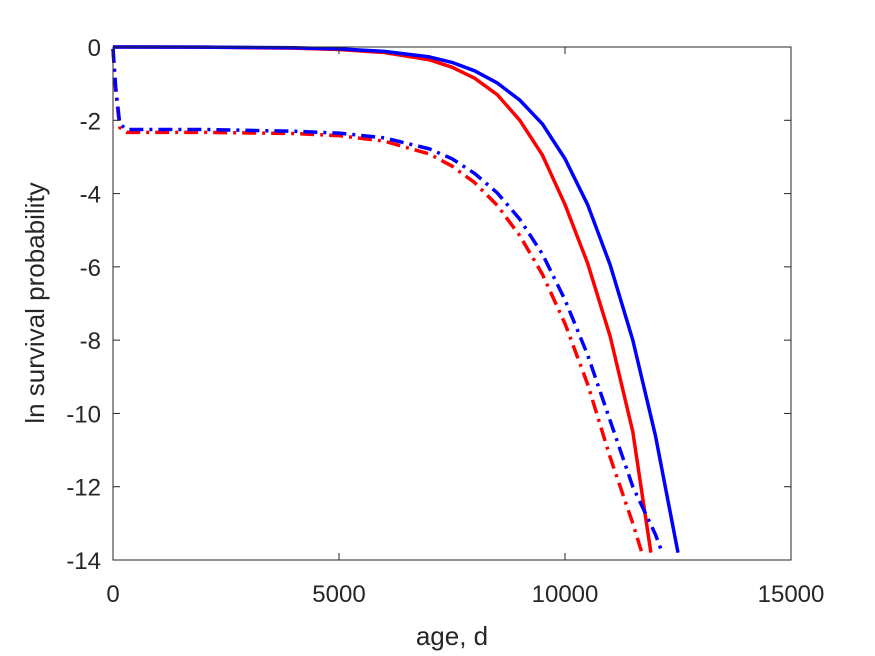 The height and width of the screenshot is (656, 875). What do you see at coordinates (791, 594) in the screenshot?
I see `x-tick-label: 15000` at bounding box center [791, 594].